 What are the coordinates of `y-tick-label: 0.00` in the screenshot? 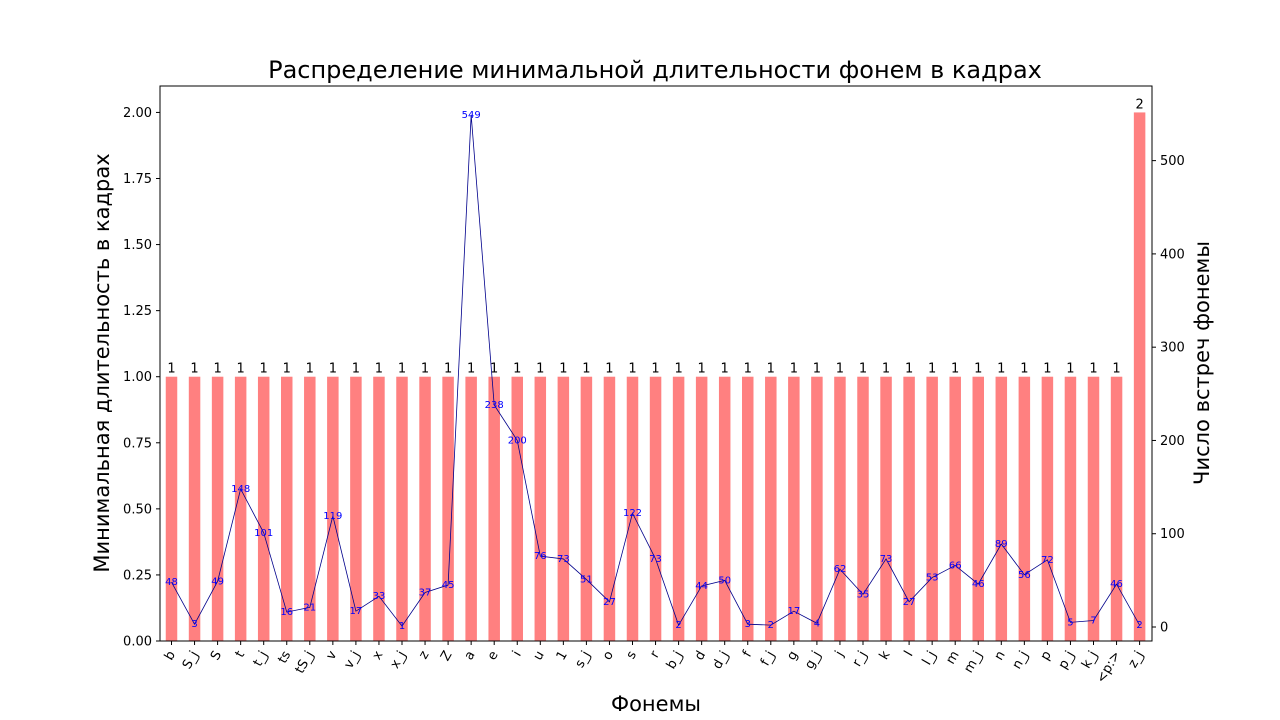 It's located at (137, 642).